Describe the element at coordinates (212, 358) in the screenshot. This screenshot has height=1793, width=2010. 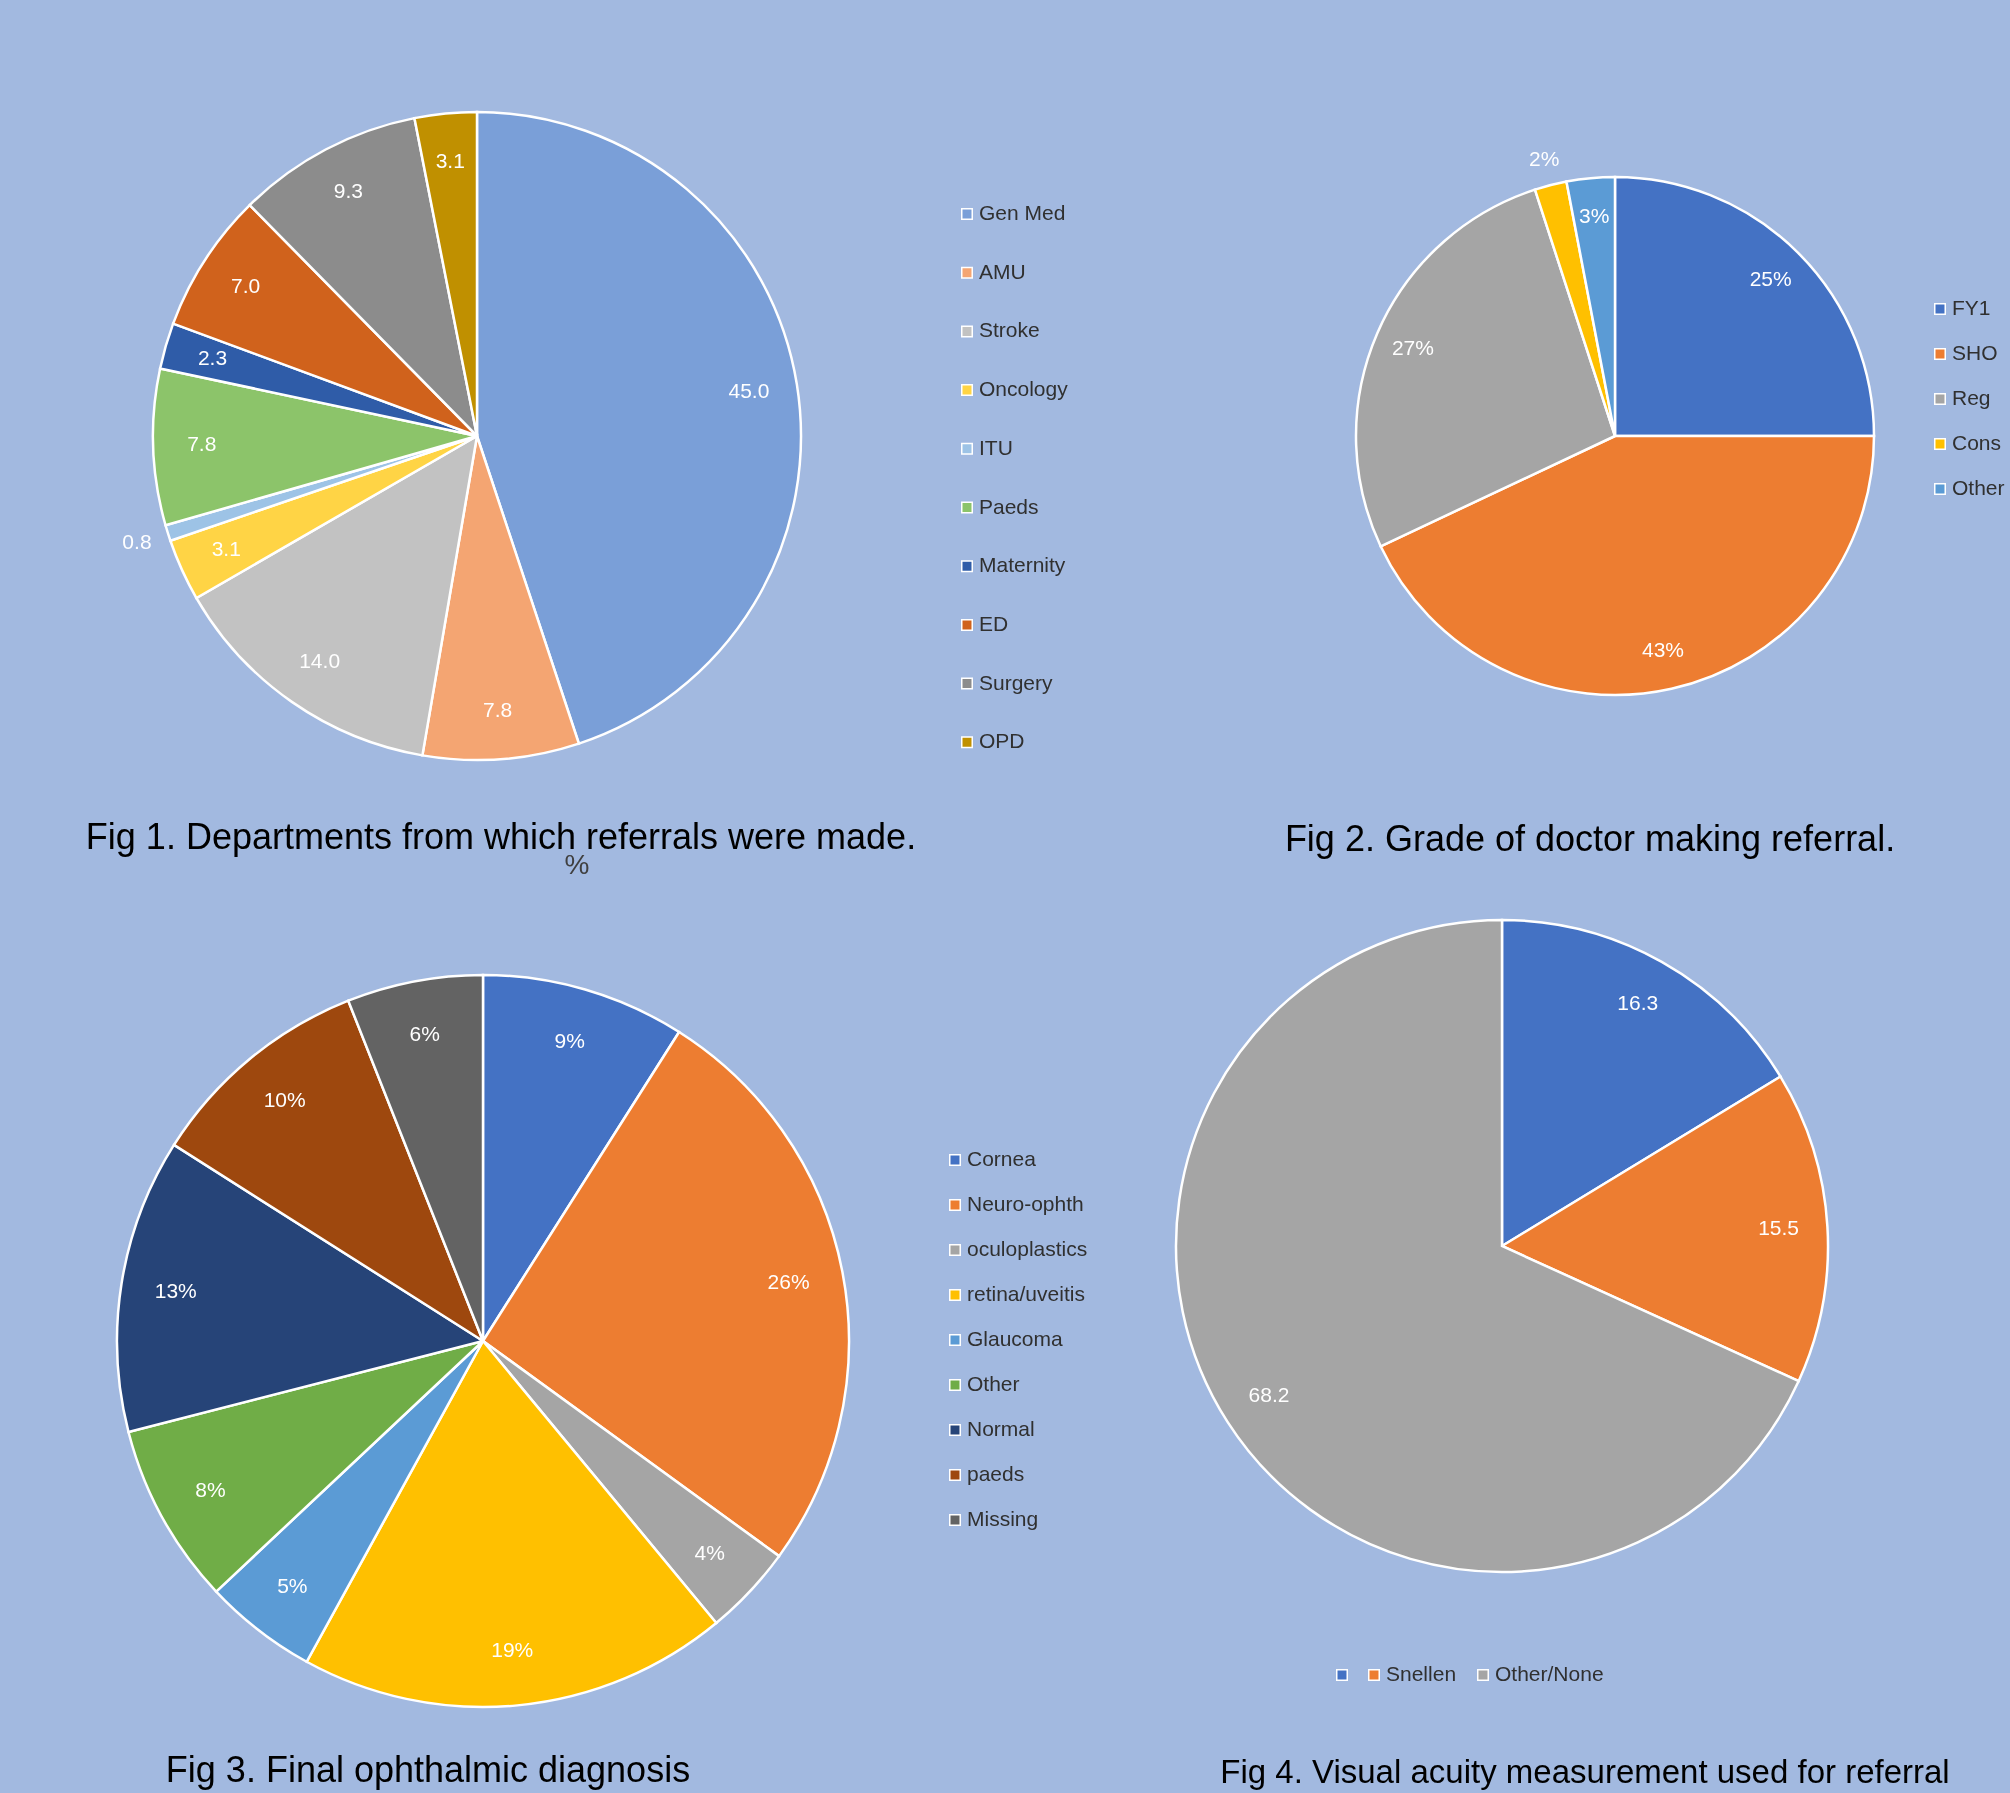
I see `data-label: 2.3` at that location.